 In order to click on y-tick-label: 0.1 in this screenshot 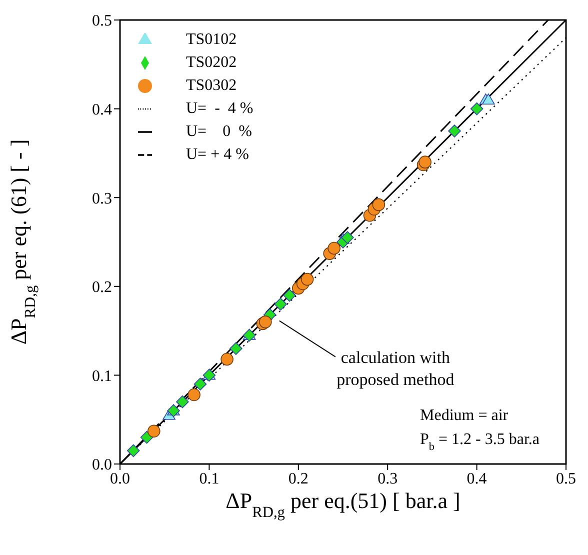, I will do `click(102, 376)`.